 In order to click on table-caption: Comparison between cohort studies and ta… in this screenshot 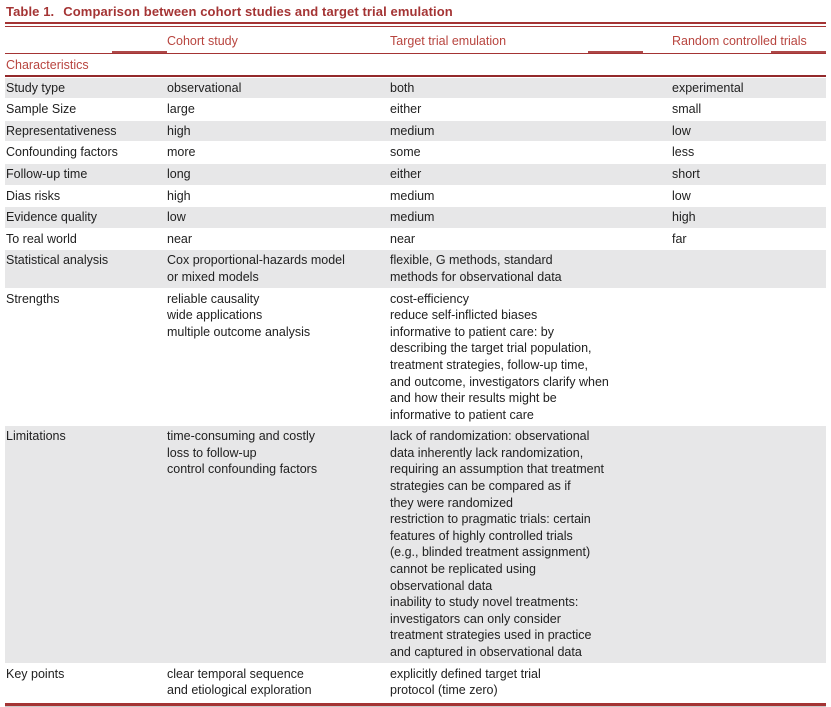, I will do `click(258, 11)`.